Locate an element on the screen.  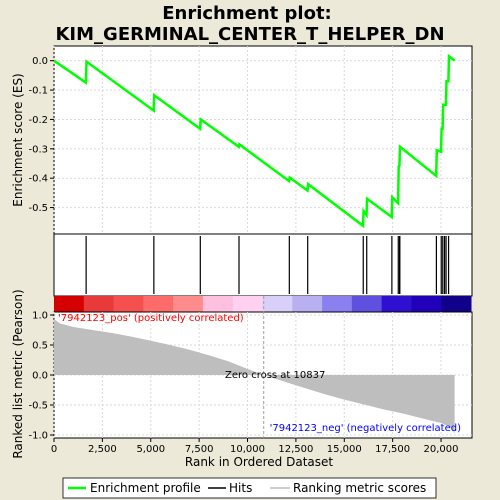
x-tick-label: 7,500 is located at coordinates (199, 449).